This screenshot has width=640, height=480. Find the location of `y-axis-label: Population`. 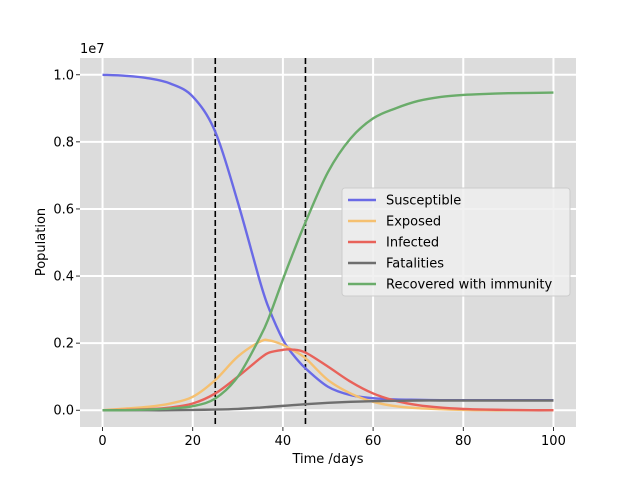

y-axis-label: Population is located at coordinates (41, 242).